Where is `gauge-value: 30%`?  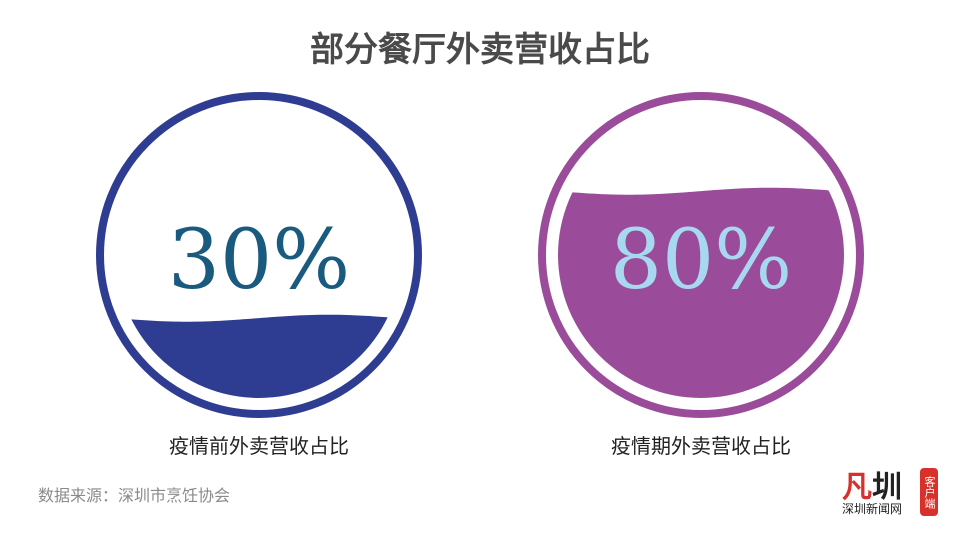 gauge-value: 30% is located at coordinates (259, 260).